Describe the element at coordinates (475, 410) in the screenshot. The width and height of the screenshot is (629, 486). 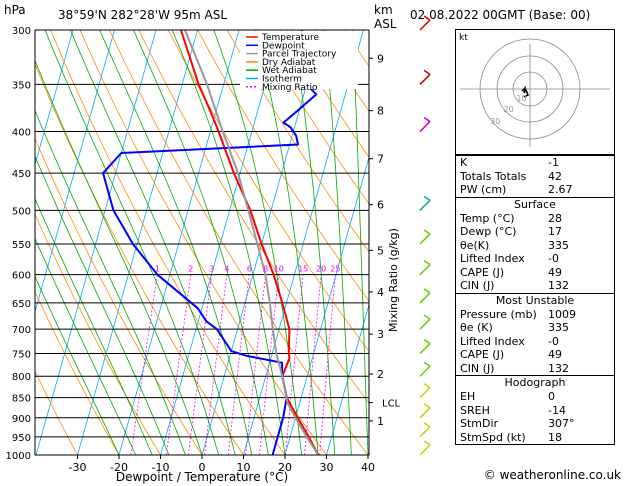
I see `hodograph-param-key: SREH` at that location.